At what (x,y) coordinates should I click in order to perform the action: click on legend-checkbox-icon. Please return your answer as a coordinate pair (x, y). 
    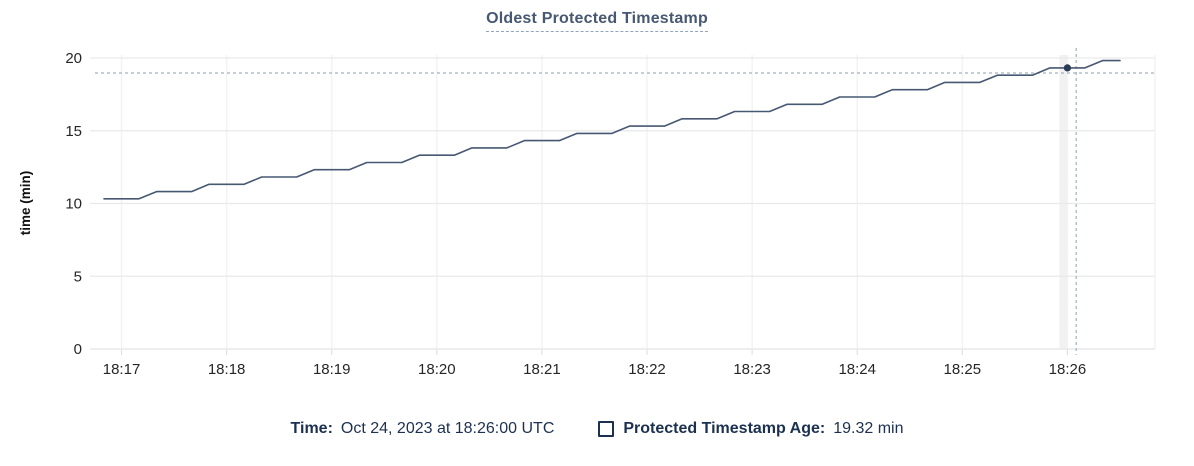
    Looking at the image, I should click on (606, 429).